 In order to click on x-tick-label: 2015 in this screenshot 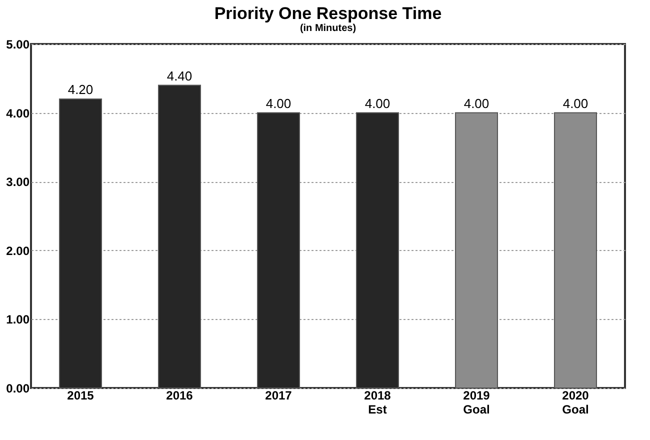, I will do `click(80, 395)`.